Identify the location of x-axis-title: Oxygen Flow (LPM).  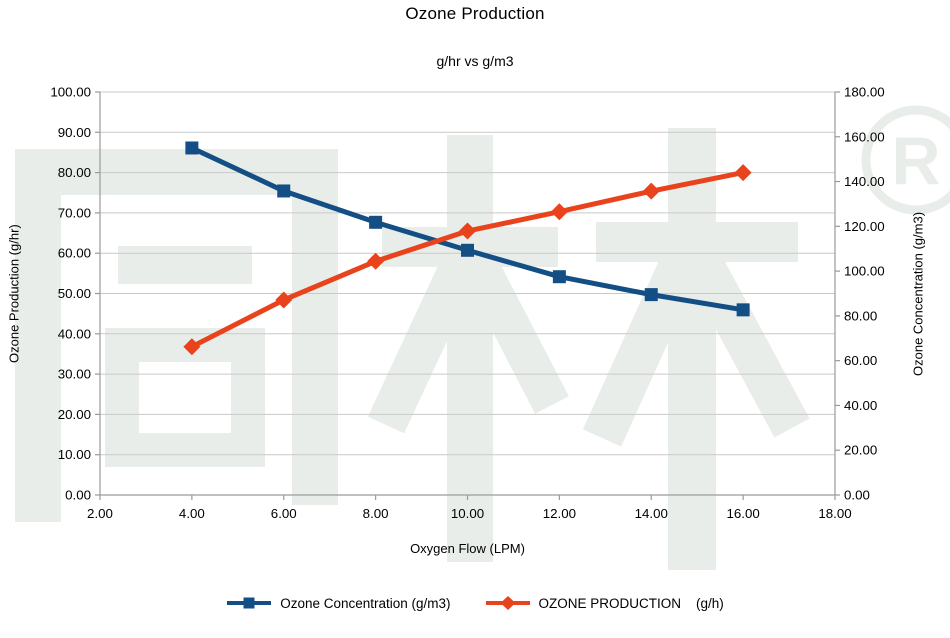
(467, 548).